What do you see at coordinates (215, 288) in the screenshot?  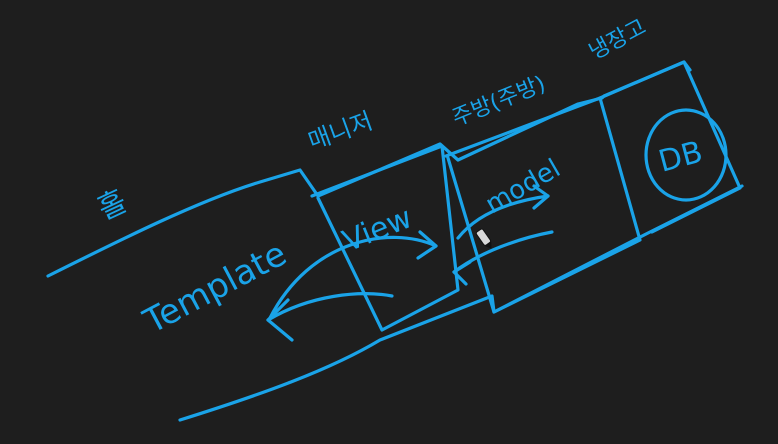 I see `template-label: Template` at bounding box center [215, 288].